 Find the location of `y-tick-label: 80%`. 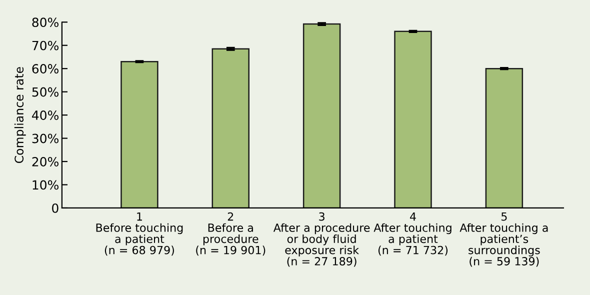

y-tick-label: 80% is located at coordinates (45, 23).